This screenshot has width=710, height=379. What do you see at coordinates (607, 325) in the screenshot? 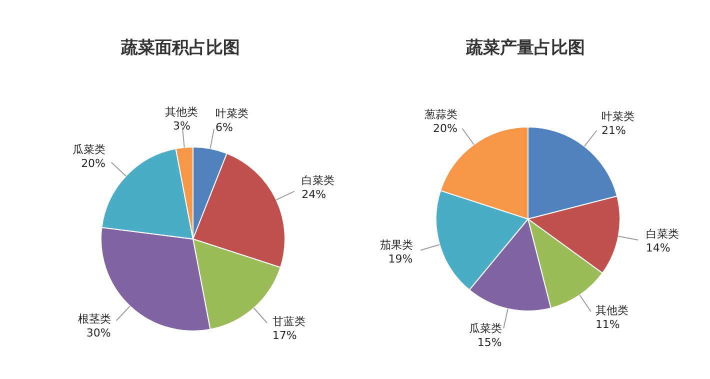
I see `data-label: 11%` at bounding box center [607, 325].